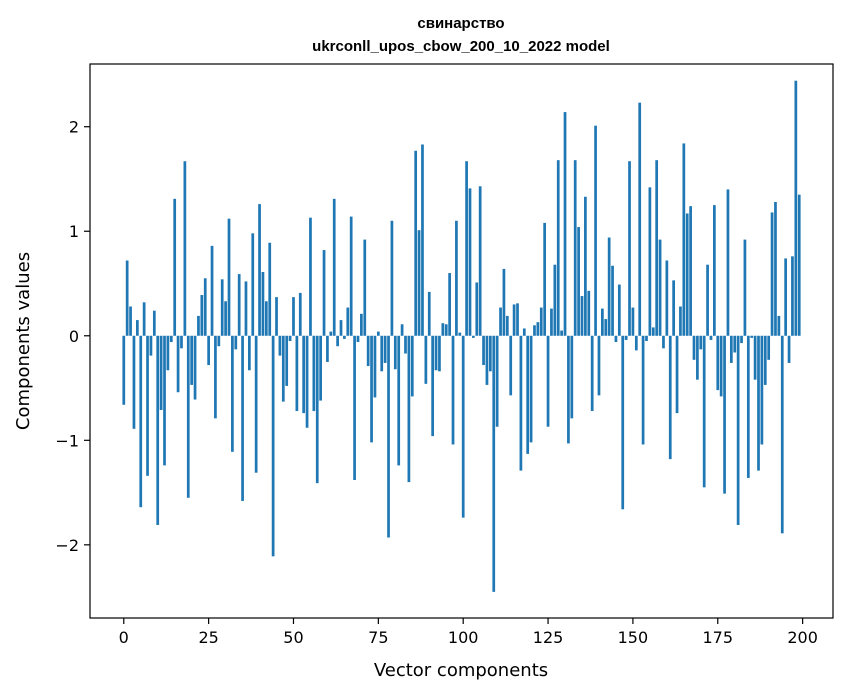  Describe the element at coordinates (124, 637) in the screenshot. I see `x-tick-label: 0` at that location.